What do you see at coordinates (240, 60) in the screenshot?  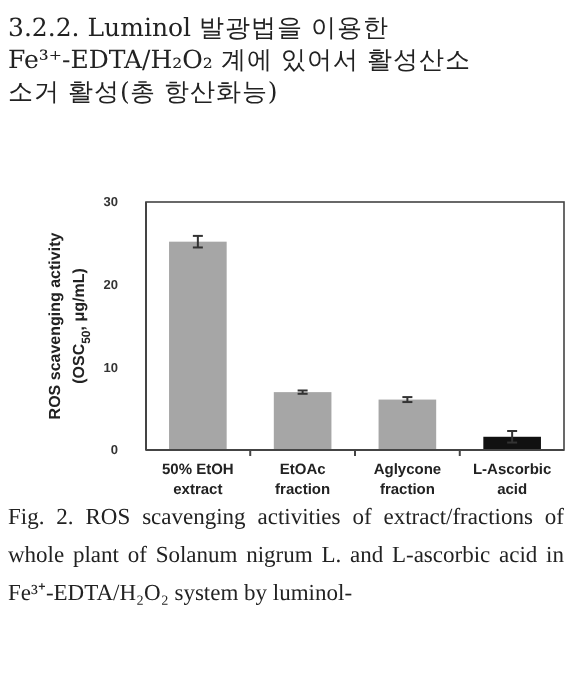 I see `chart-title: 3.2.2. Luminol 발광법을 이용한 Fe³⁺-EDTA/H₂O₂ 계에 있어서 활성산소 소거 활성(총 항산화능)` at bounding box center [240, 60].